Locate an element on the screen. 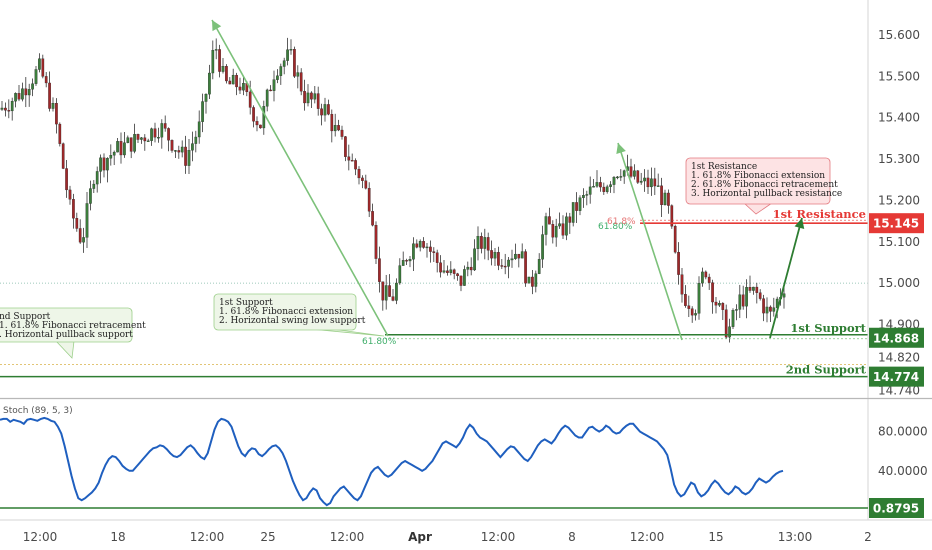 The height and width of the screenshot is (550, 932). time-tick-label: Apr is located at coordinates (420, 537).